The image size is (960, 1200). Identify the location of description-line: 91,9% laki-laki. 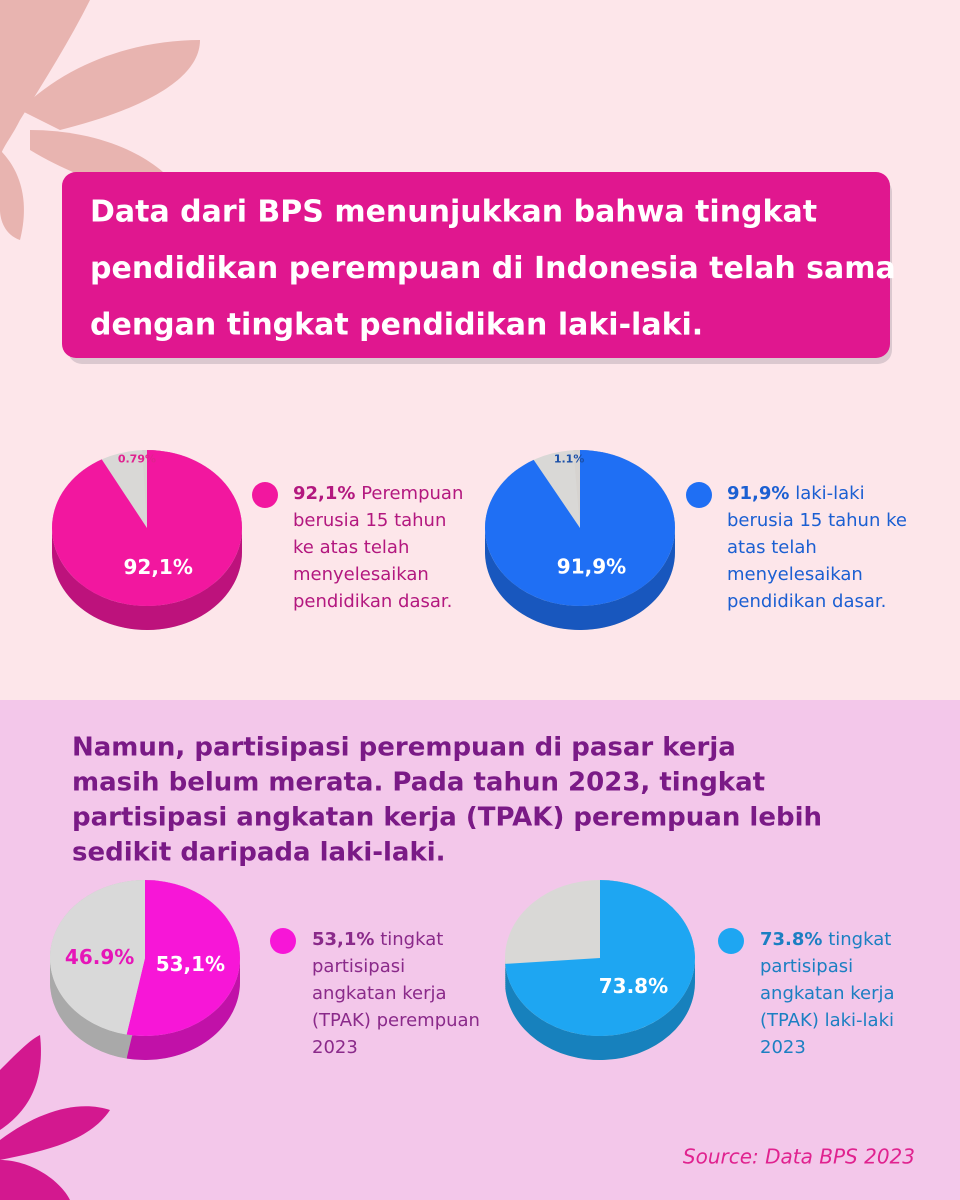
(796, 493).